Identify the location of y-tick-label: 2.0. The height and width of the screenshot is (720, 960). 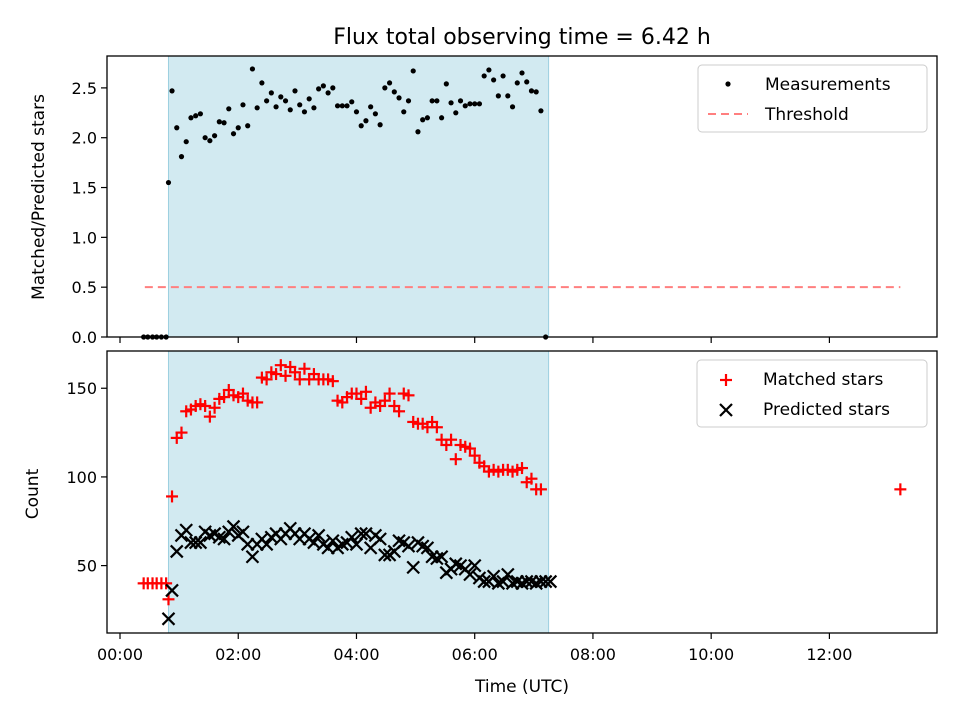
(84, 138).